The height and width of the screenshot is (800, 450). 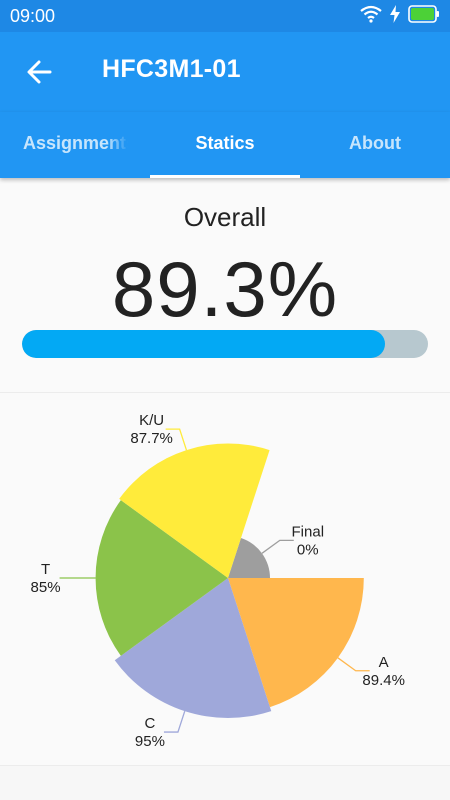 What do you see at coordinates (150, 732) in the screenshot?
I see `chart-slice-label: C 95%` at bounding box center [150, 732].